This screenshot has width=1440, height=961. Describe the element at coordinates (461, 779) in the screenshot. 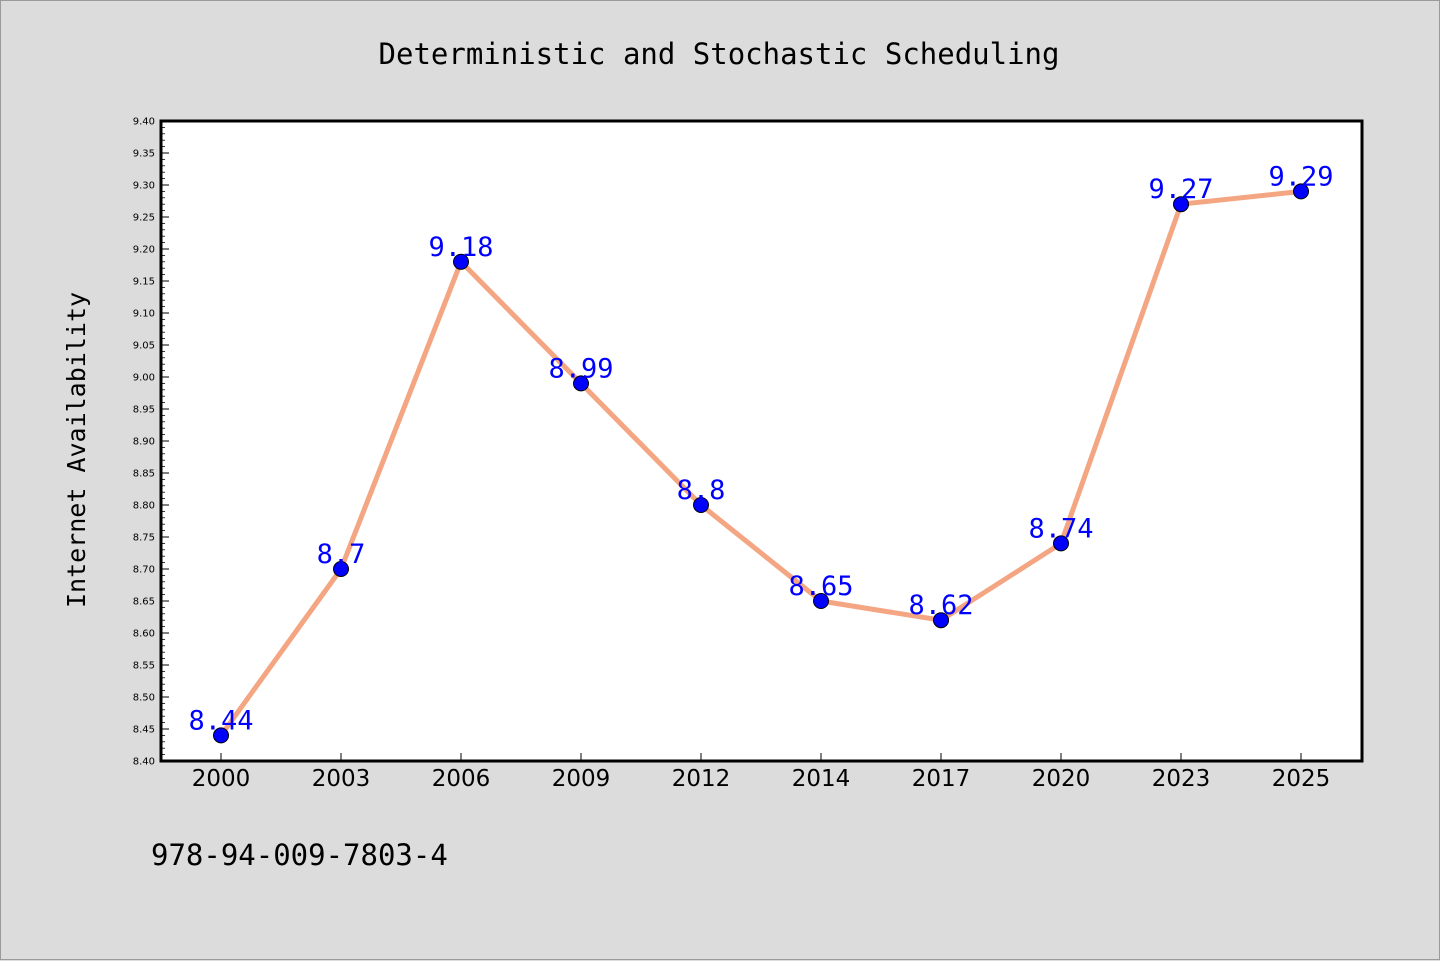

I see `x-tick-label: 2006` at that location.